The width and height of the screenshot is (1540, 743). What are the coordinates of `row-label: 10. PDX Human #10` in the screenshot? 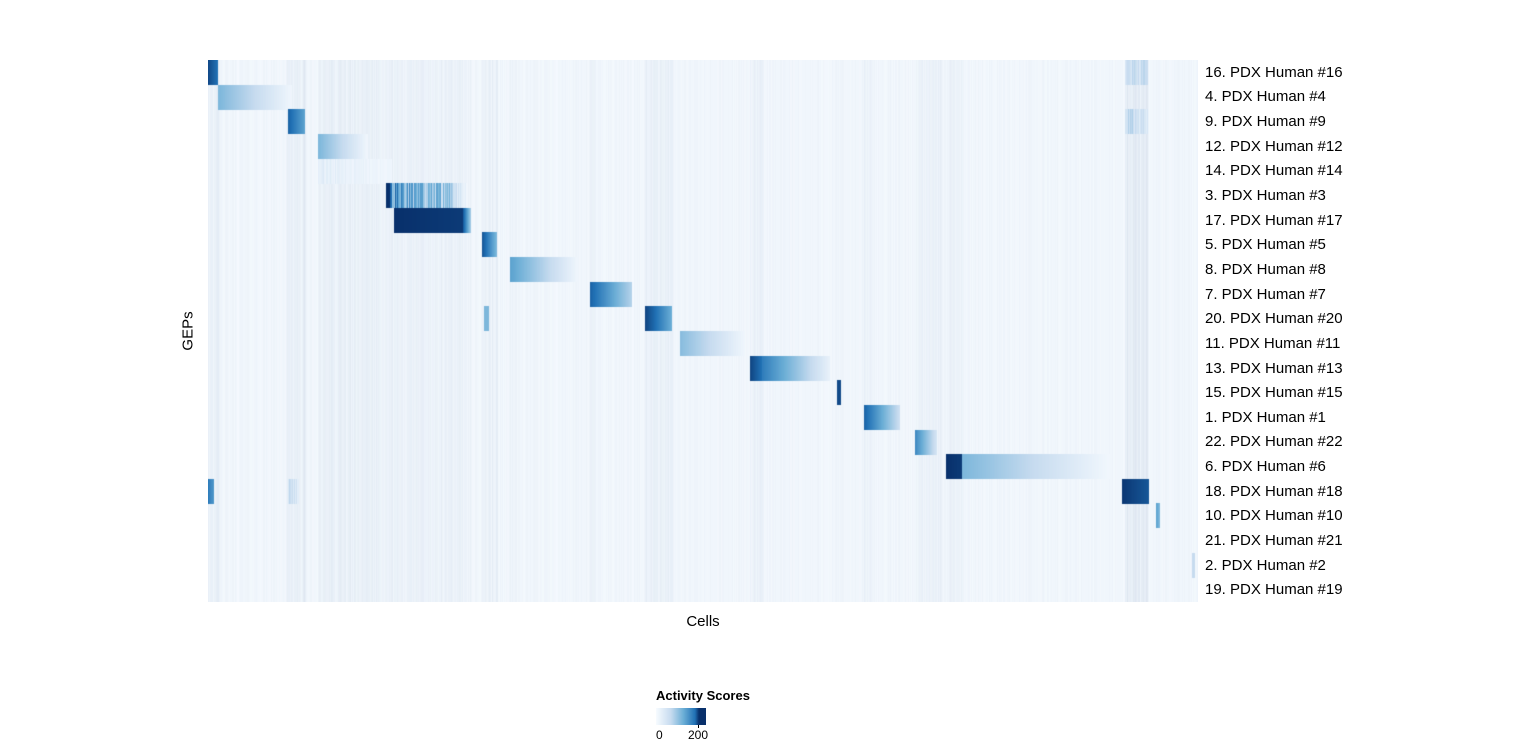 It's located at (1274, 516).